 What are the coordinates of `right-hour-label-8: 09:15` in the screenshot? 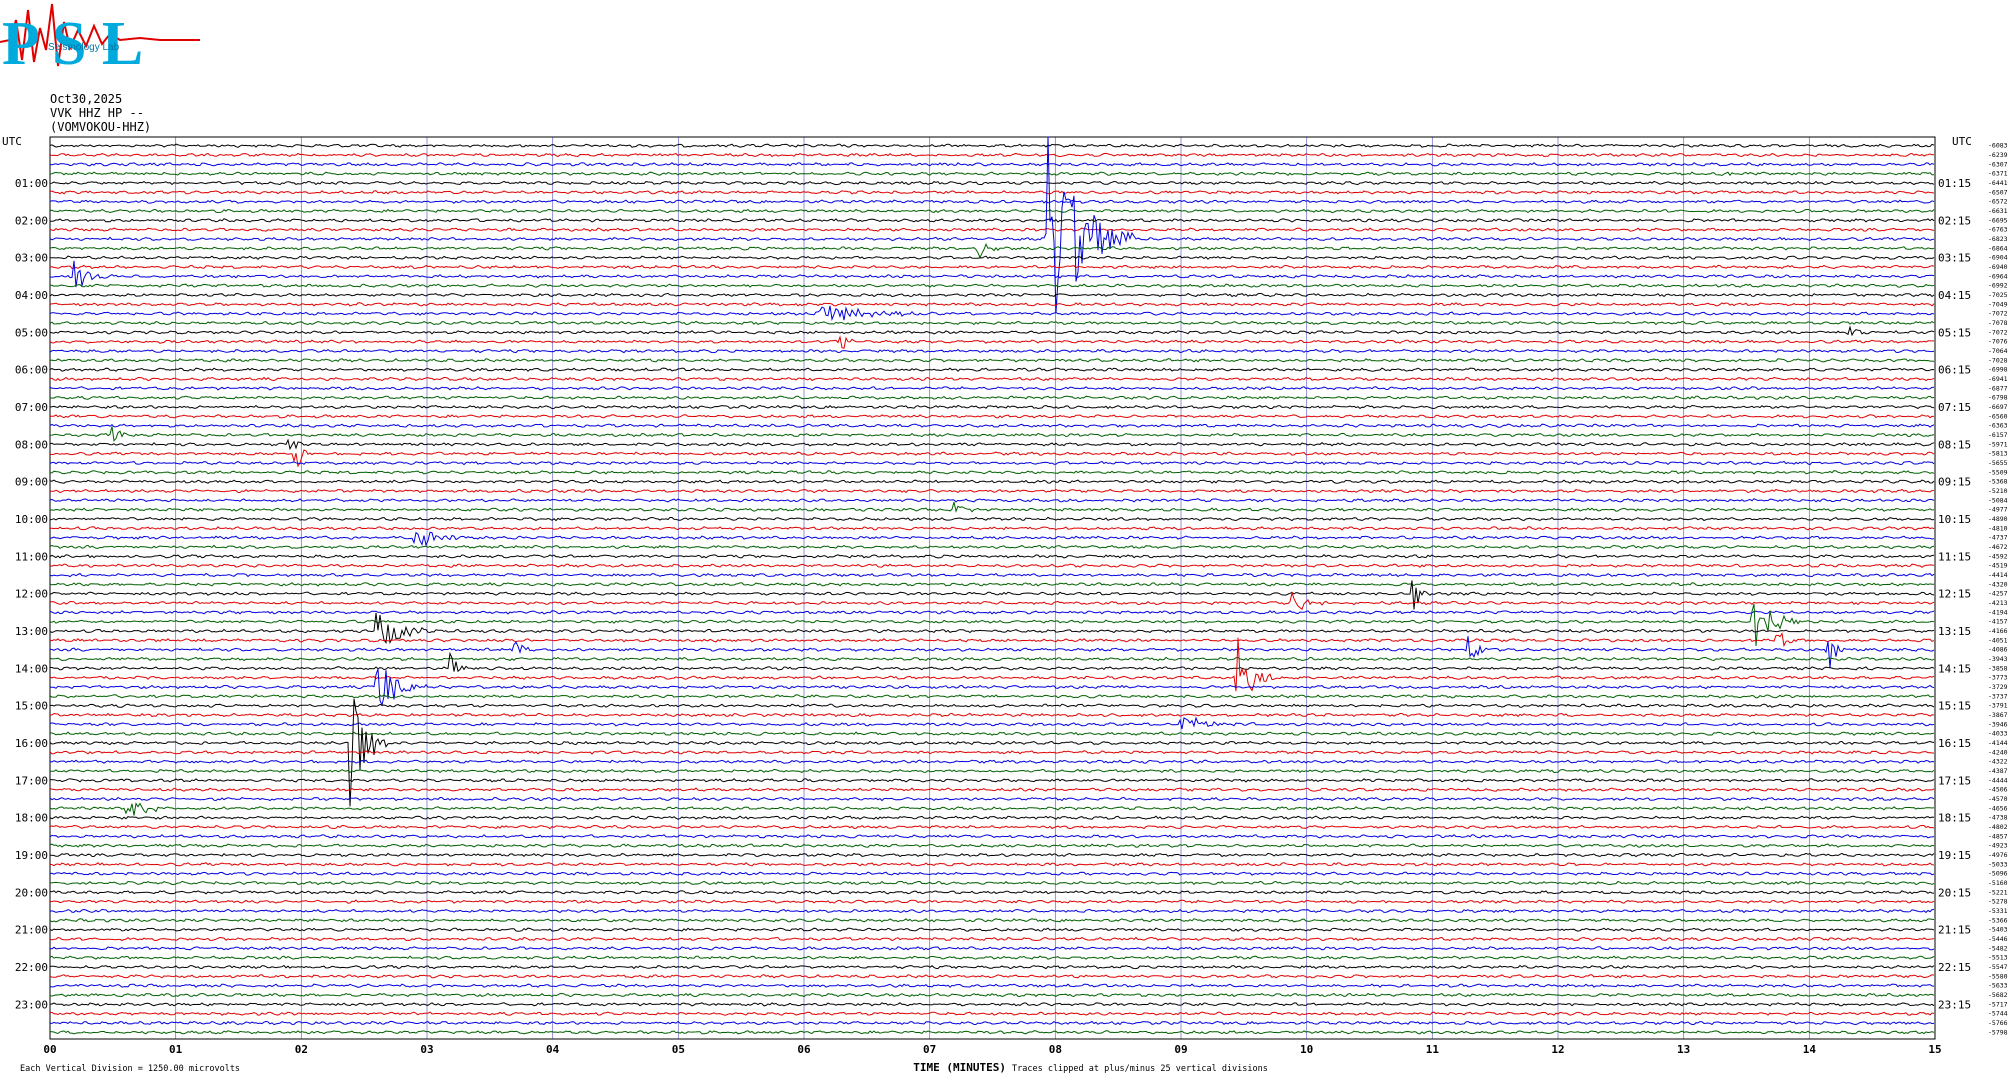 It's located at (1954, 482).